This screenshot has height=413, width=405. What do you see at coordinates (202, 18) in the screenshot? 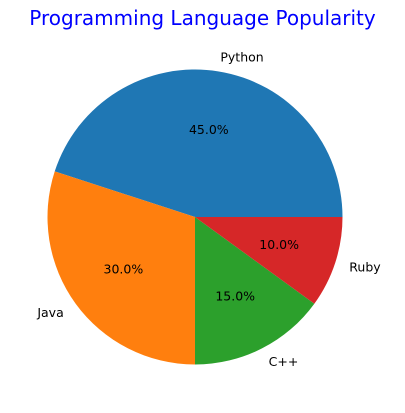
I see `chart-title: Programming Language Popularity` at bounding box center [202, 18].